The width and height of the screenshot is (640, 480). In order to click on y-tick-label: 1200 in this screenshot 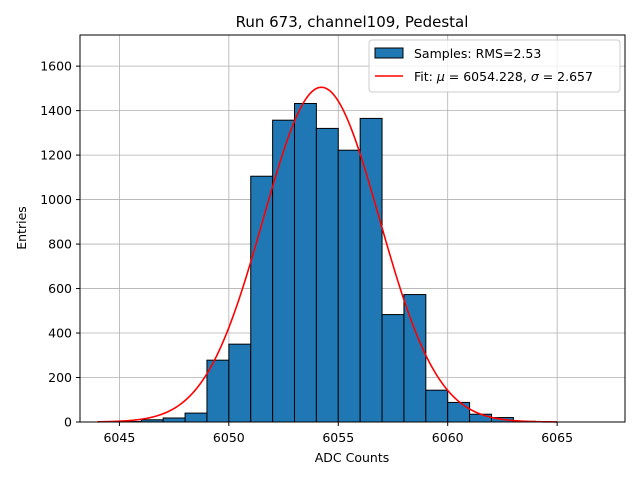, I will do `click(56, 155)`.